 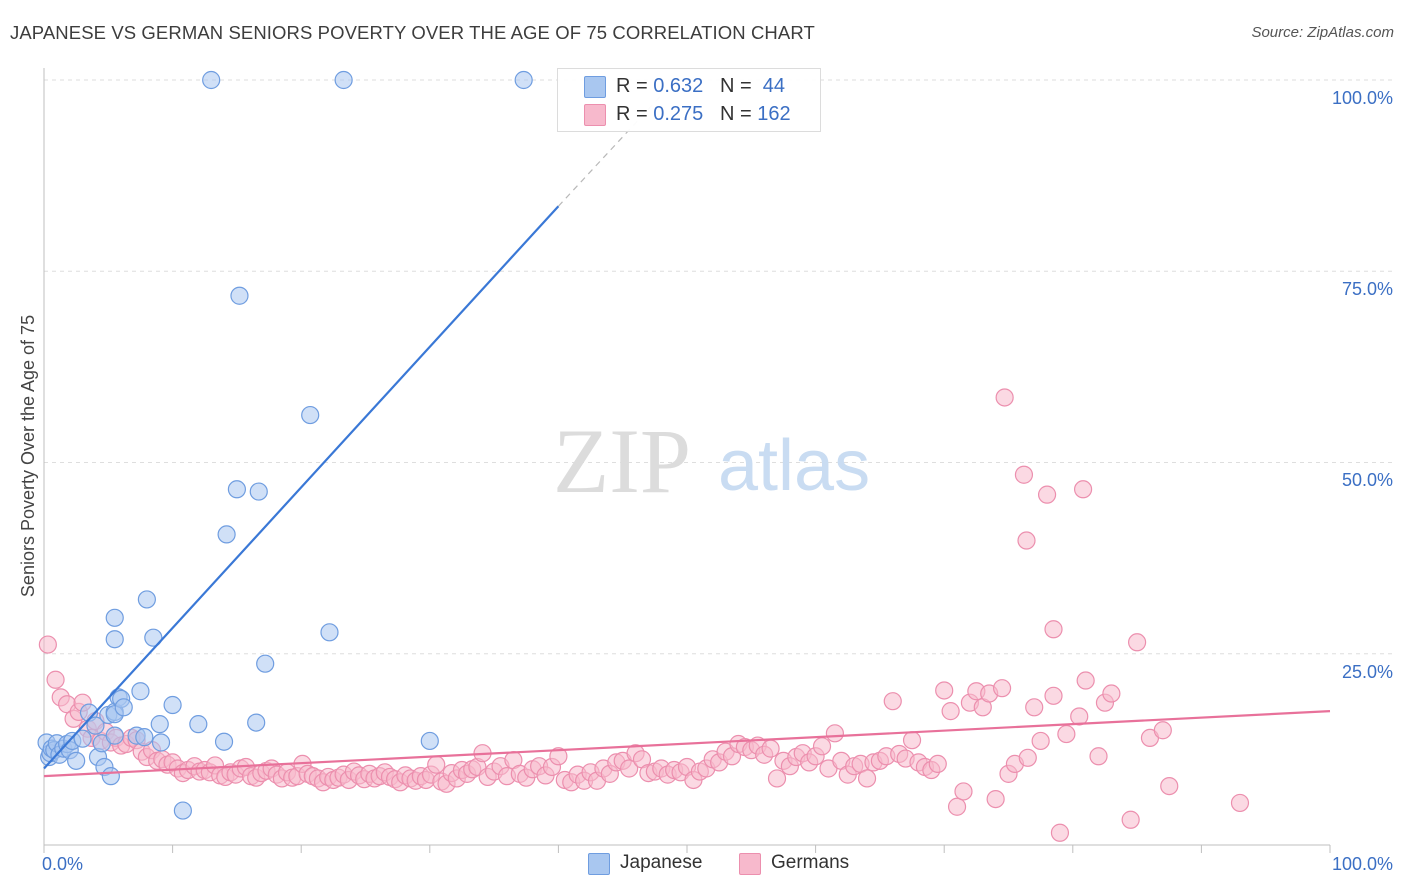 I want to click on y-tick-label-100: 100.0%, so click(x=1362, y=98).